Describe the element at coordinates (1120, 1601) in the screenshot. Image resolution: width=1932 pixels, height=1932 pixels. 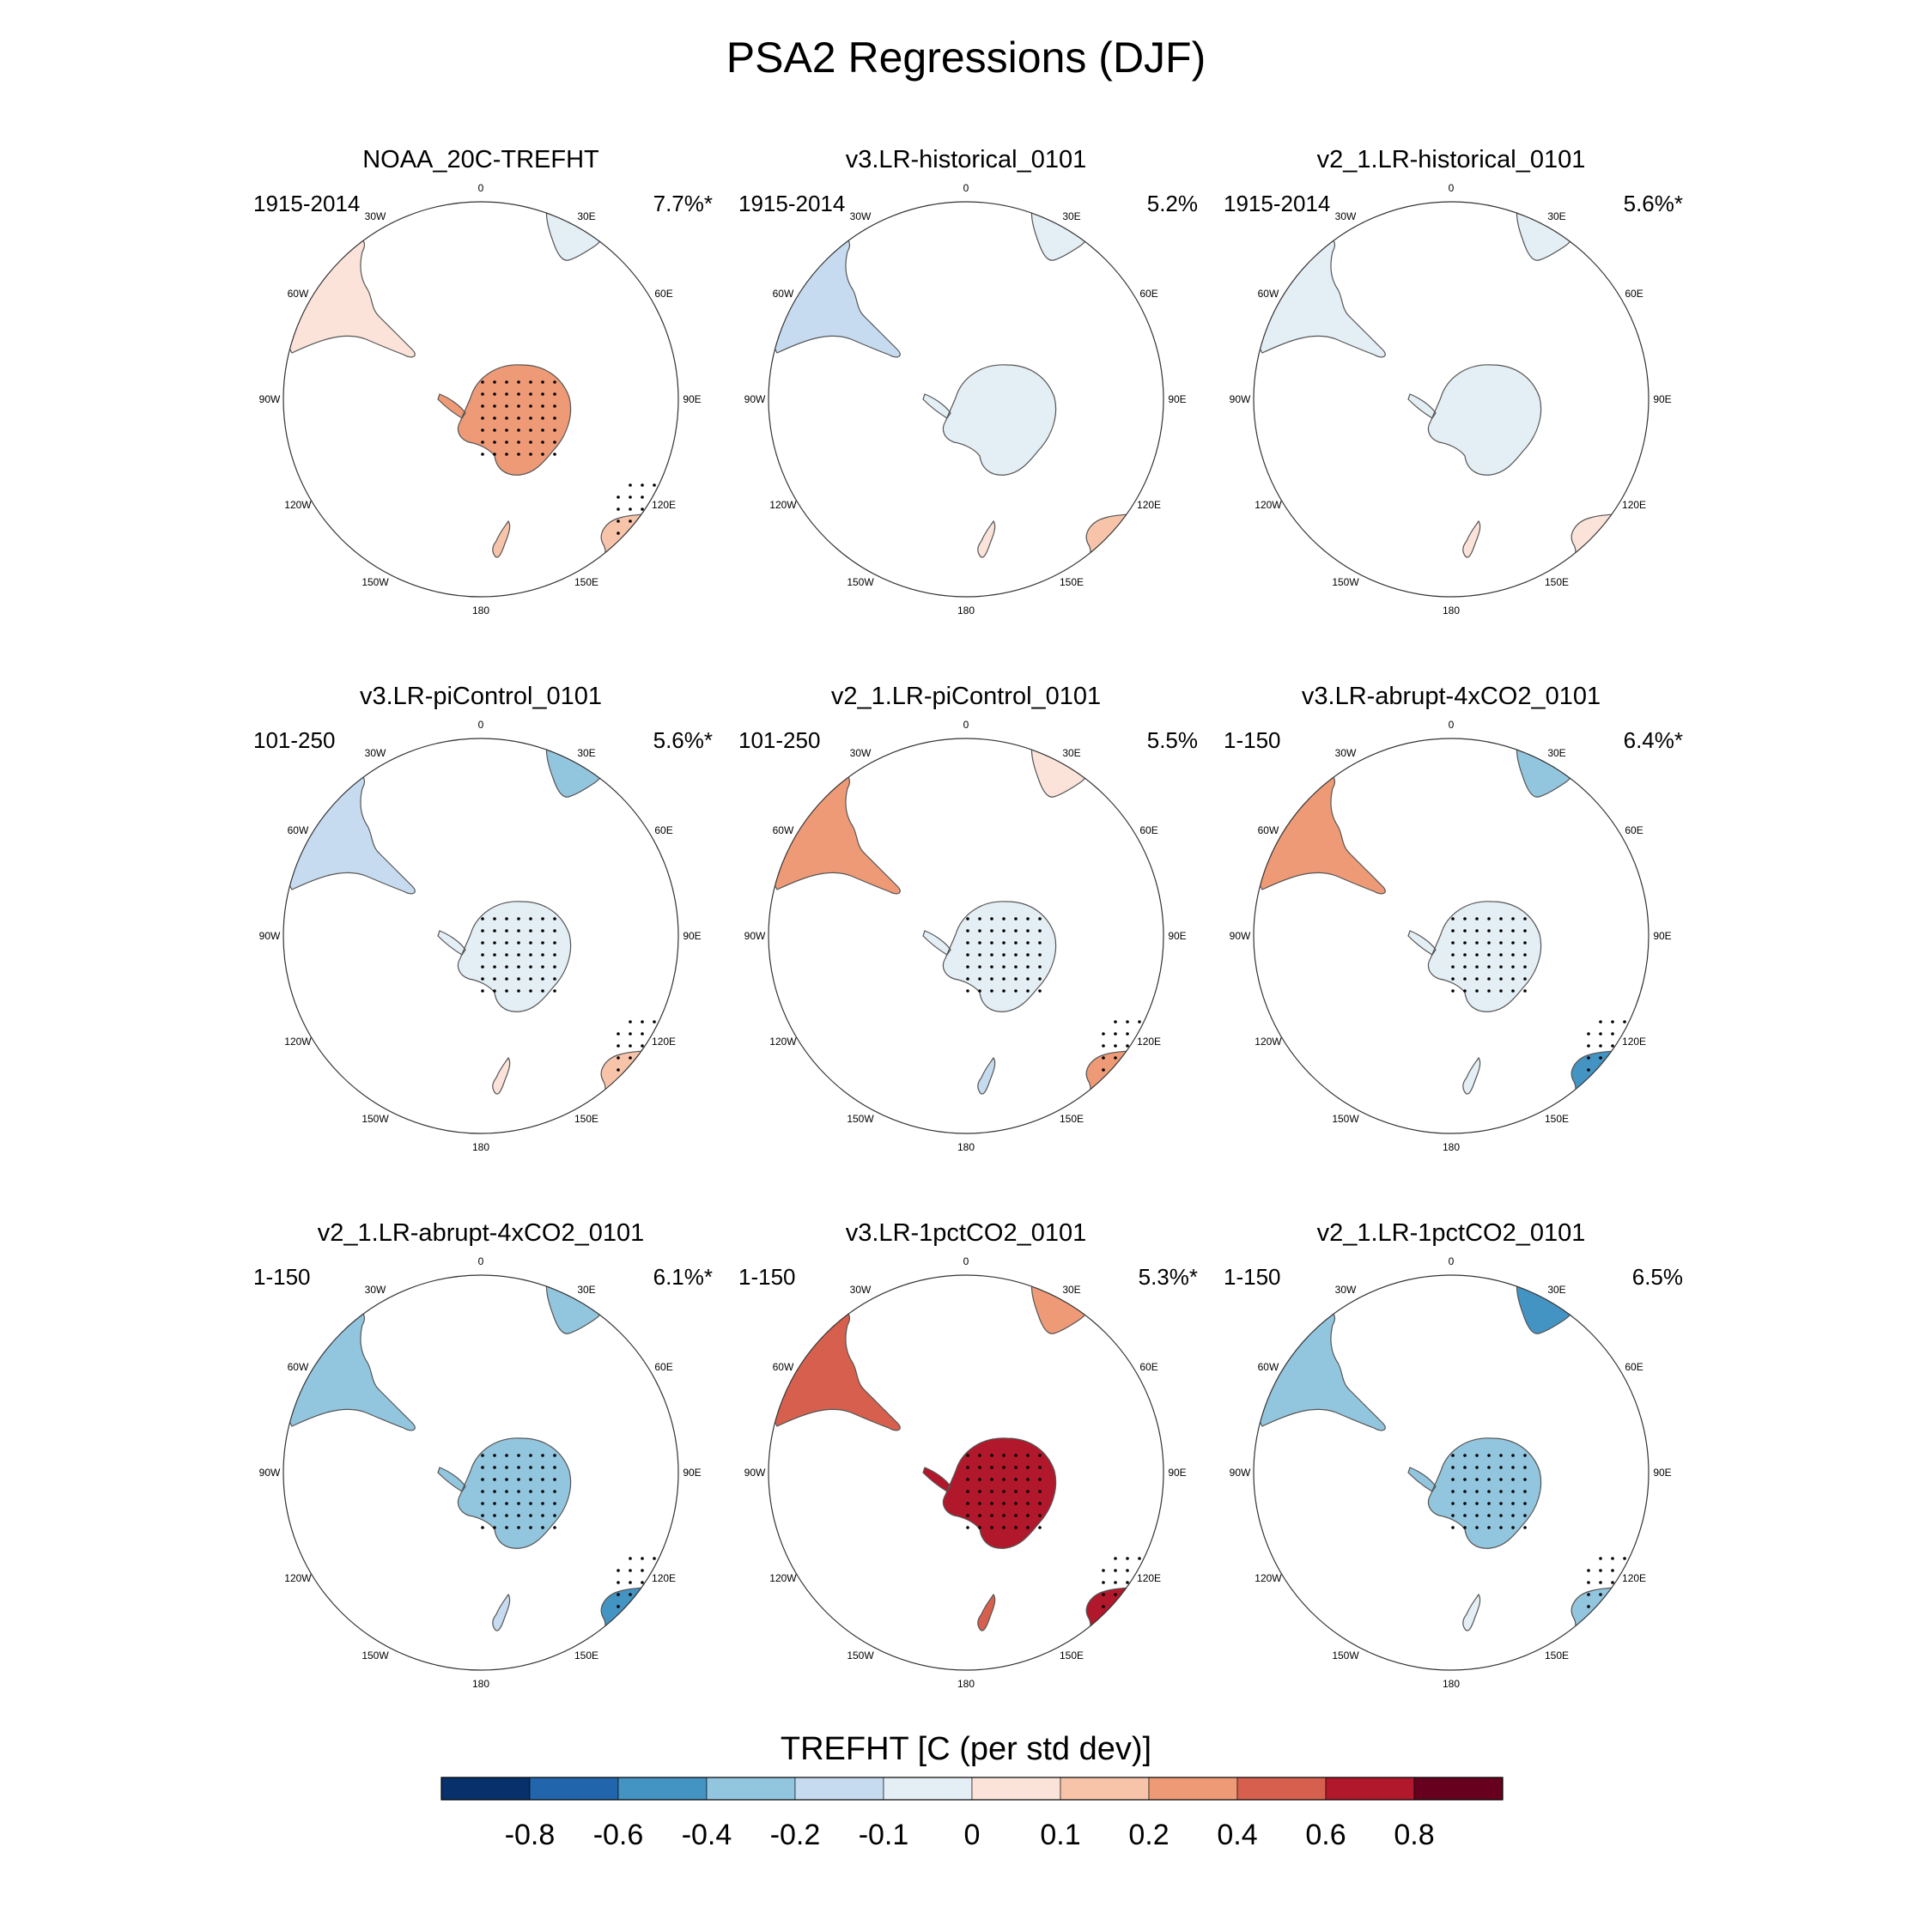
I see `region-australia` at that location.